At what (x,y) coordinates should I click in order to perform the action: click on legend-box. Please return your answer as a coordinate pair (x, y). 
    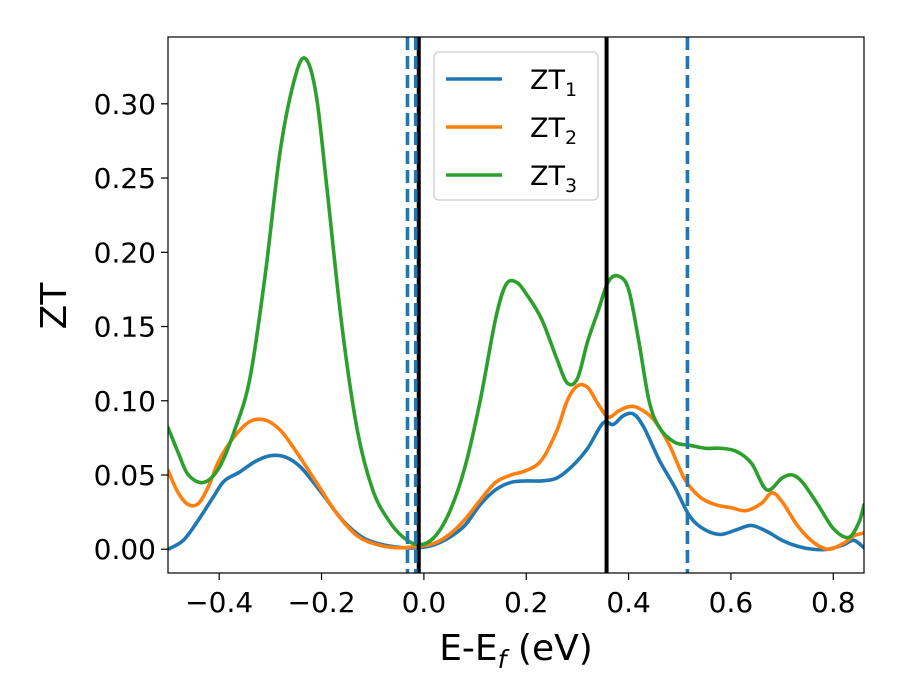
    Looking at the image, I should click on (516, 126).